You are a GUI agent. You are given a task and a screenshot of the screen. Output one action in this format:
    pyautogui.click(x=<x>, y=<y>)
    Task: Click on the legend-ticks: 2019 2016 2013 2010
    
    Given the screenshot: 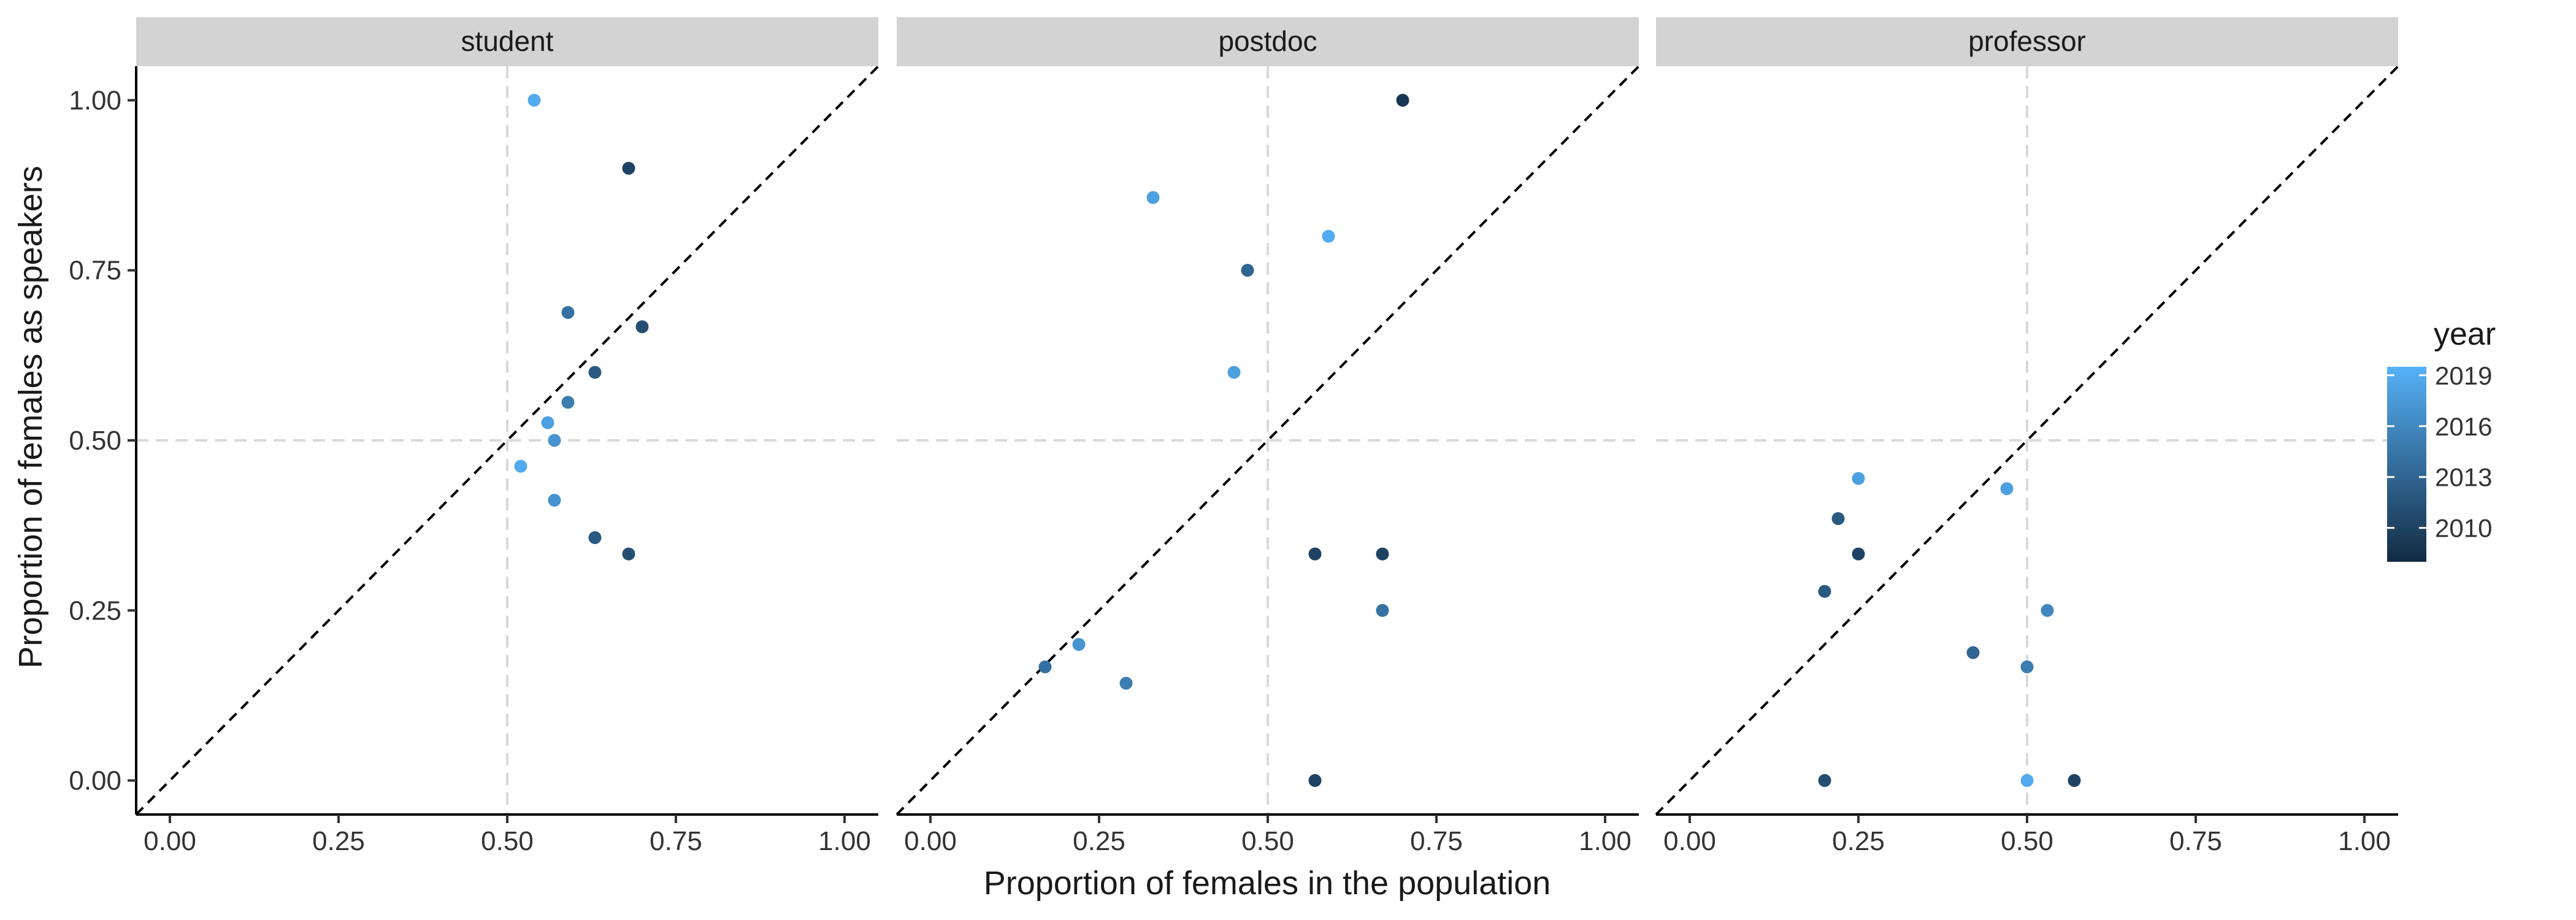 What is the action you would take?
    pyautogui.click(x=2439, y=452)
    